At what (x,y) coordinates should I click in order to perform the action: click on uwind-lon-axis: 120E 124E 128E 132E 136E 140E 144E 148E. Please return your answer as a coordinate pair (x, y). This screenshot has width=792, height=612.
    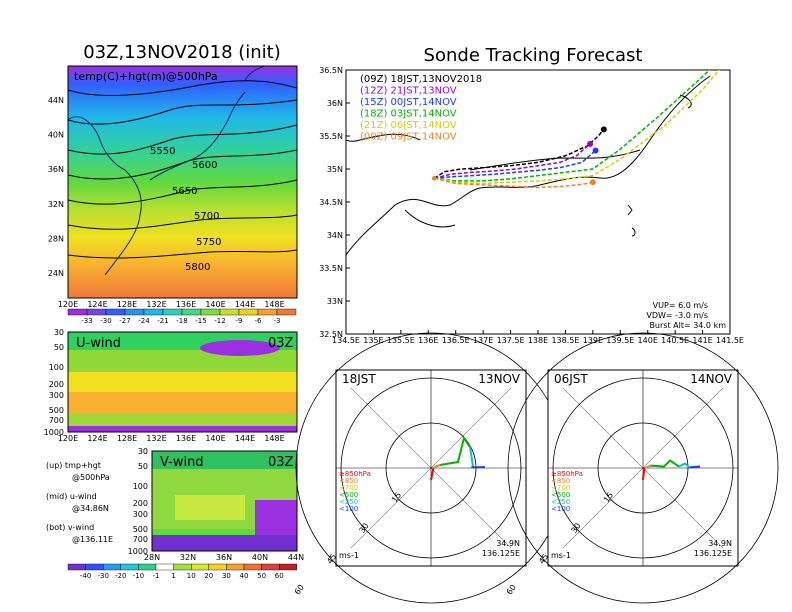
    Looking at the image, I should click on (171, 438).